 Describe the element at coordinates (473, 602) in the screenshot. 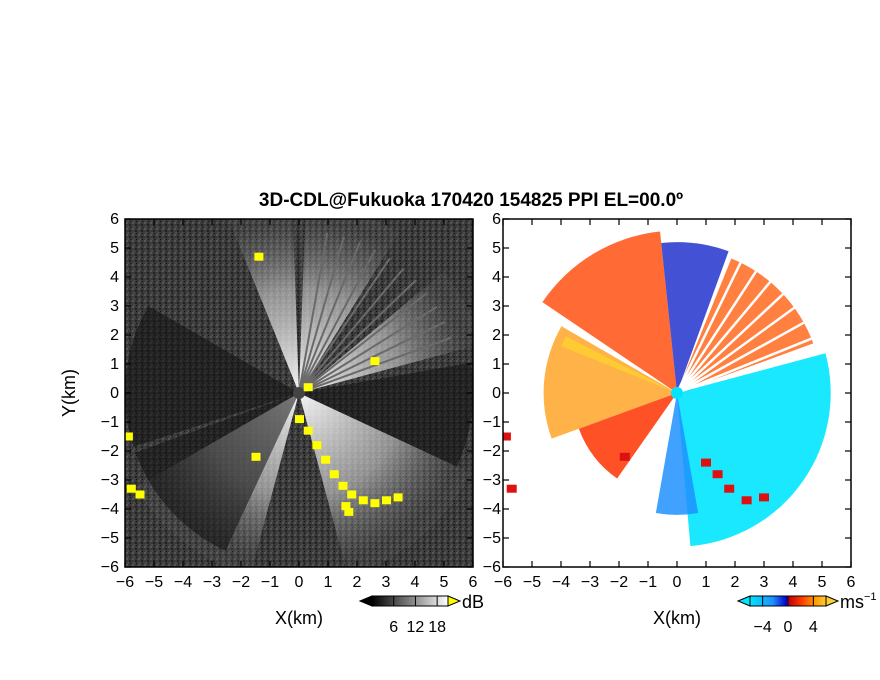

I see `left-colorbar-unit: dB` at that location.